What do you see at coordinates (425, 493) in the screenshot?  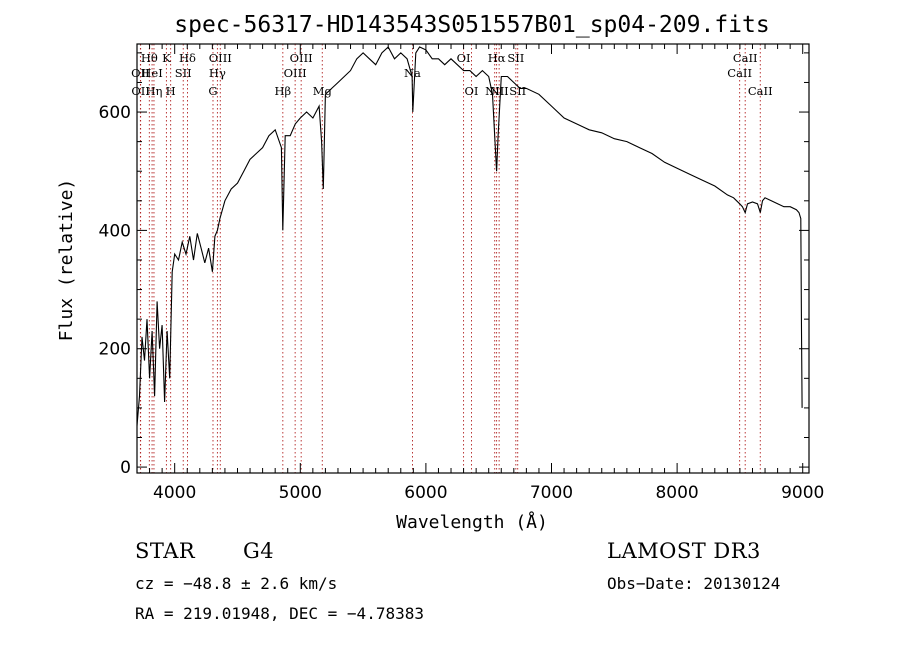 I see `x-tick-label: 6000` at bounding box center [425, 493].